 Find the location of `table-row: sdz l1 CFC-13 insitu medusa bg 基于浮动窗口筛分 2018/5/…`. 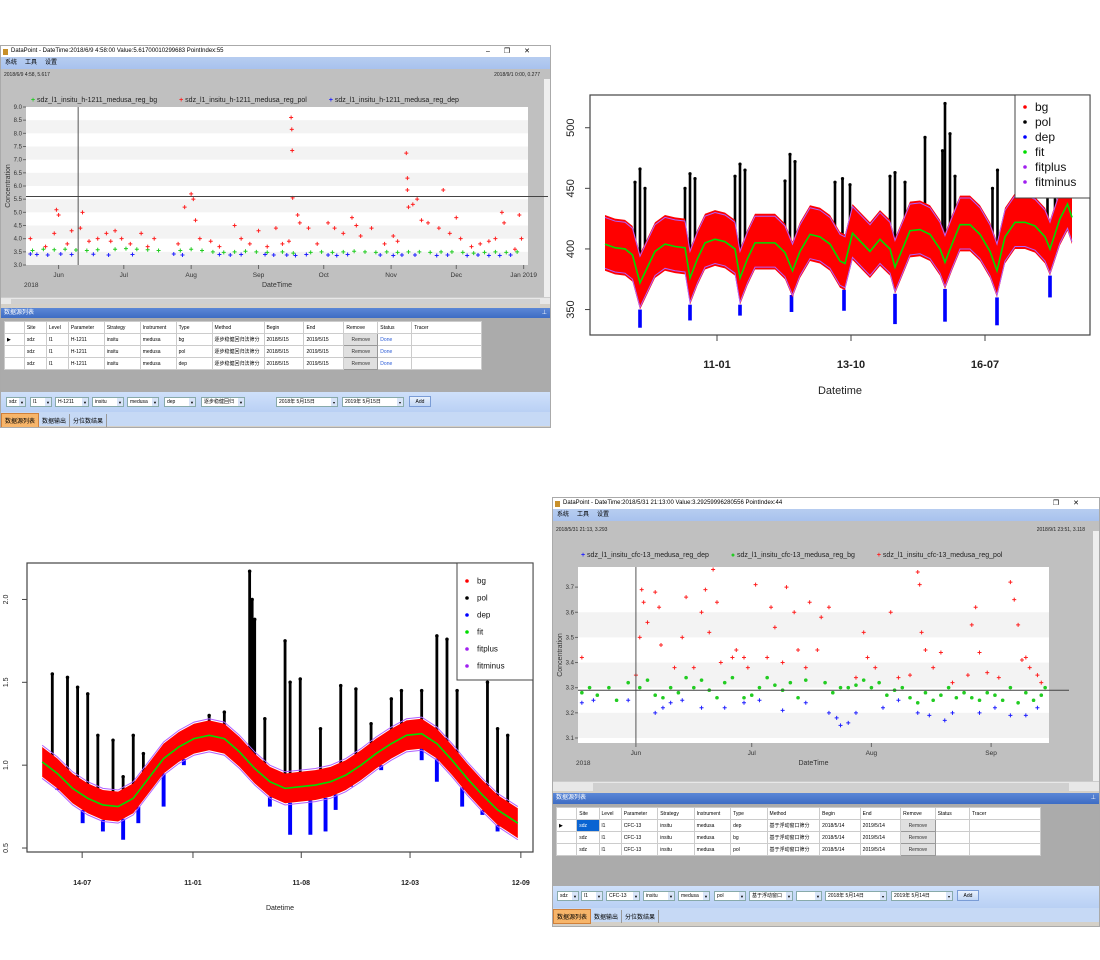

table-row: sdz l1 CFC-13 insitu medusa bg 基于浮动窗口筛分 2018/5/… is located at coordinates (798, 837).